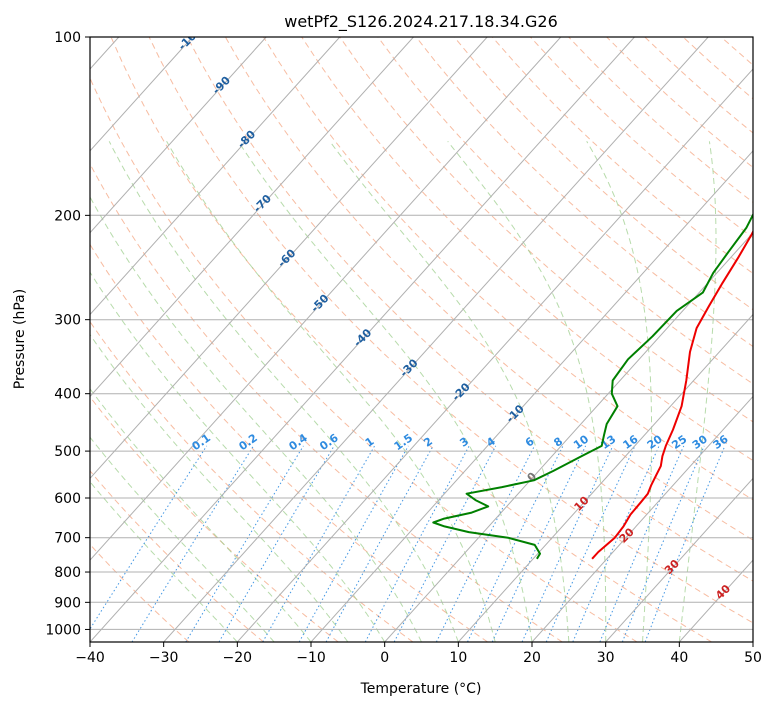 The width and height of the screenshot is (775, 708). Describe the element at coordinates (384, 658) in the screenshot. I see `x-tick-label: 0` at that location.